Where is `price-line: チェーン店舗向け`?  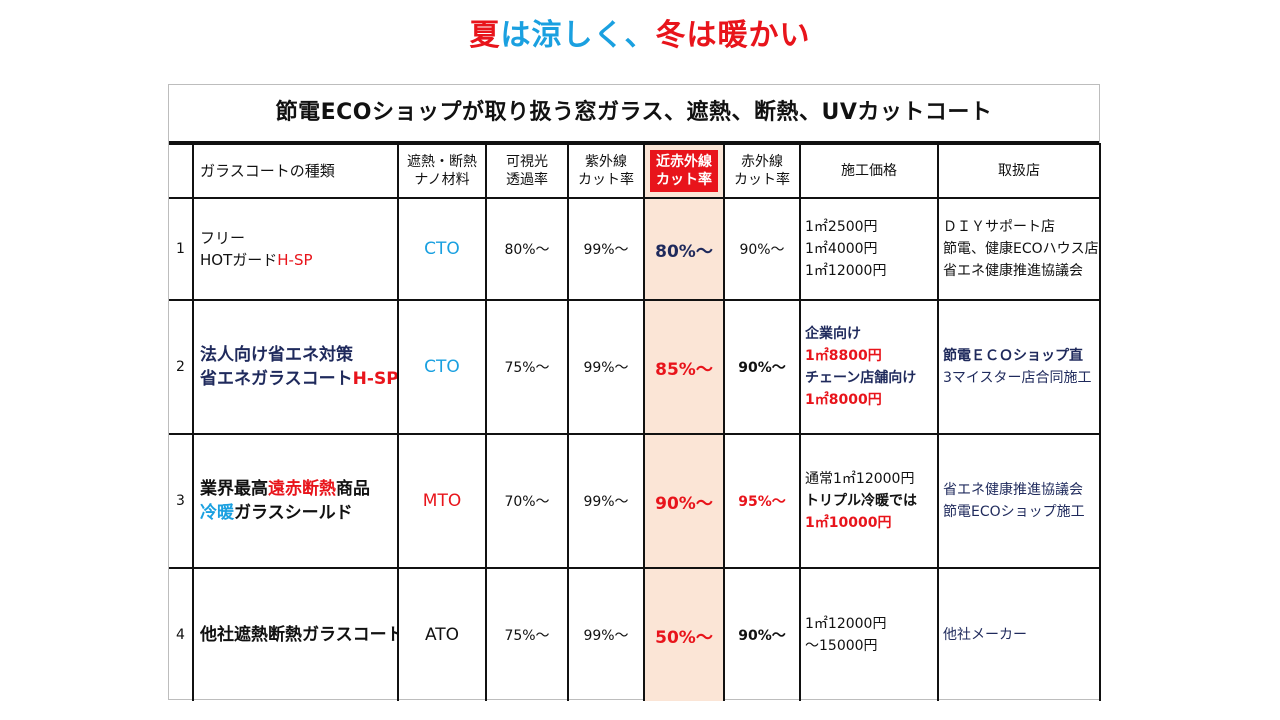 price-line: チェーン店舗向け is located at coordinates (861, 378).